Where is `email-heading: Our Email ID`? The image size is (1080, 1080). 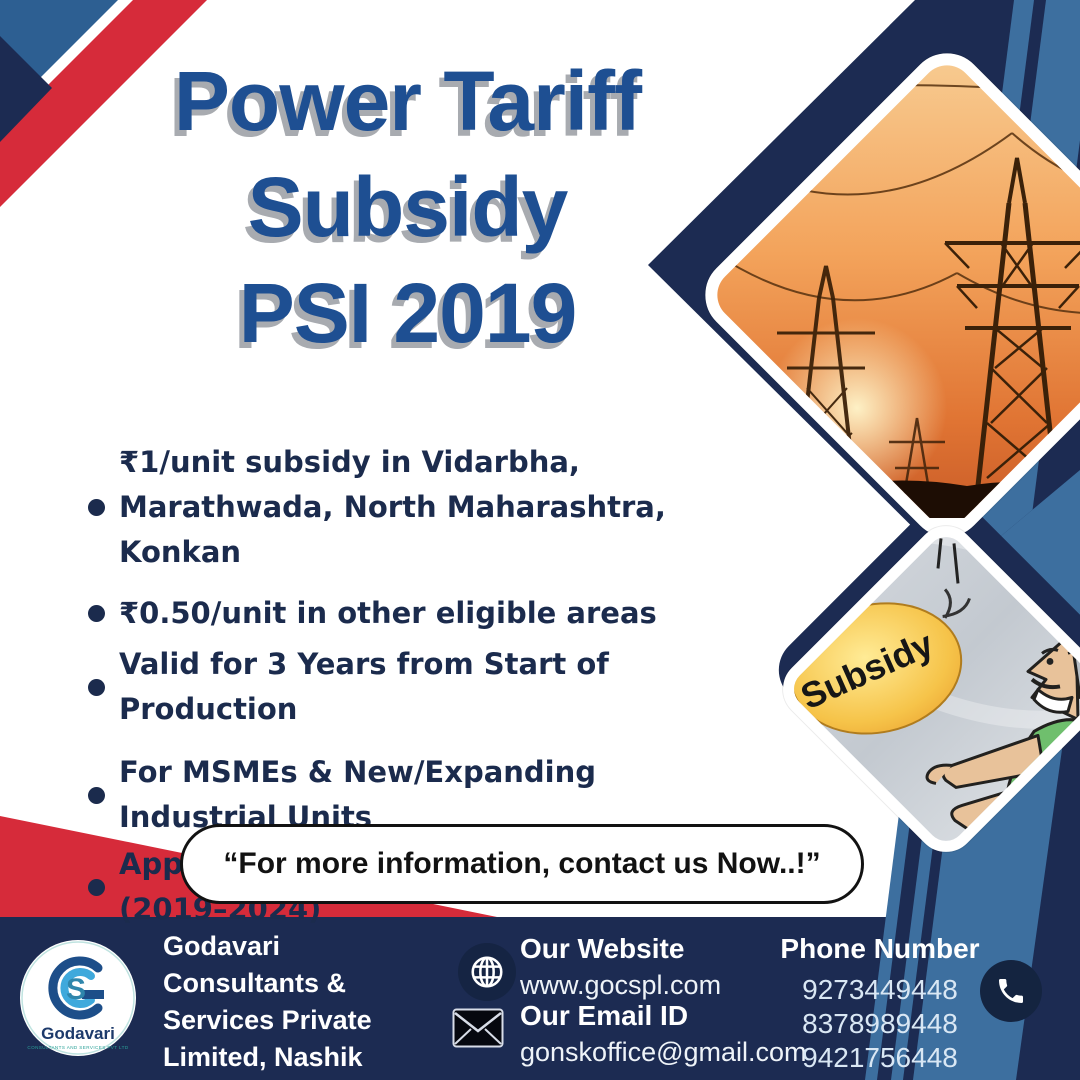 email-heading: Our Email ID is located at coordinates (604, 1015).